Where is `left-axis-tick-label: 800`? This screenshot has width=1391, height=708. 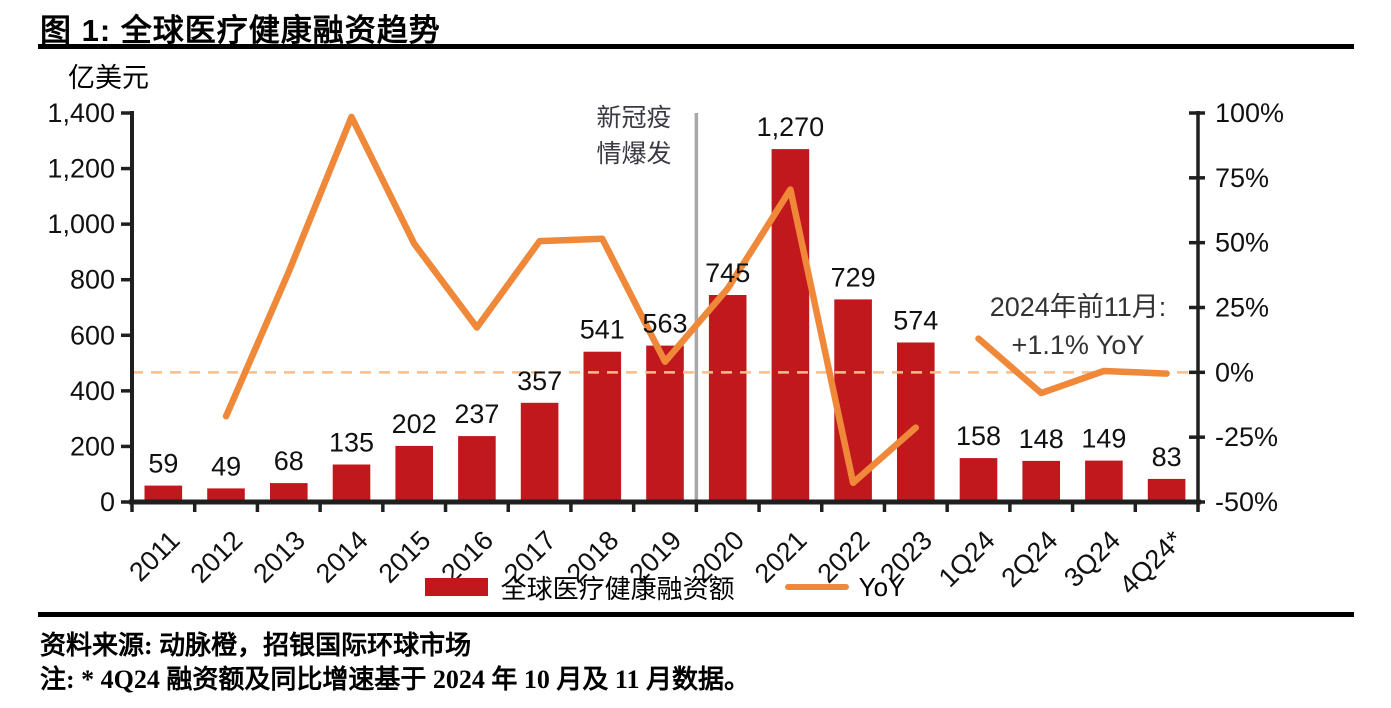
left-axis-tick-label: 800 is located at coordinates (92, 280).